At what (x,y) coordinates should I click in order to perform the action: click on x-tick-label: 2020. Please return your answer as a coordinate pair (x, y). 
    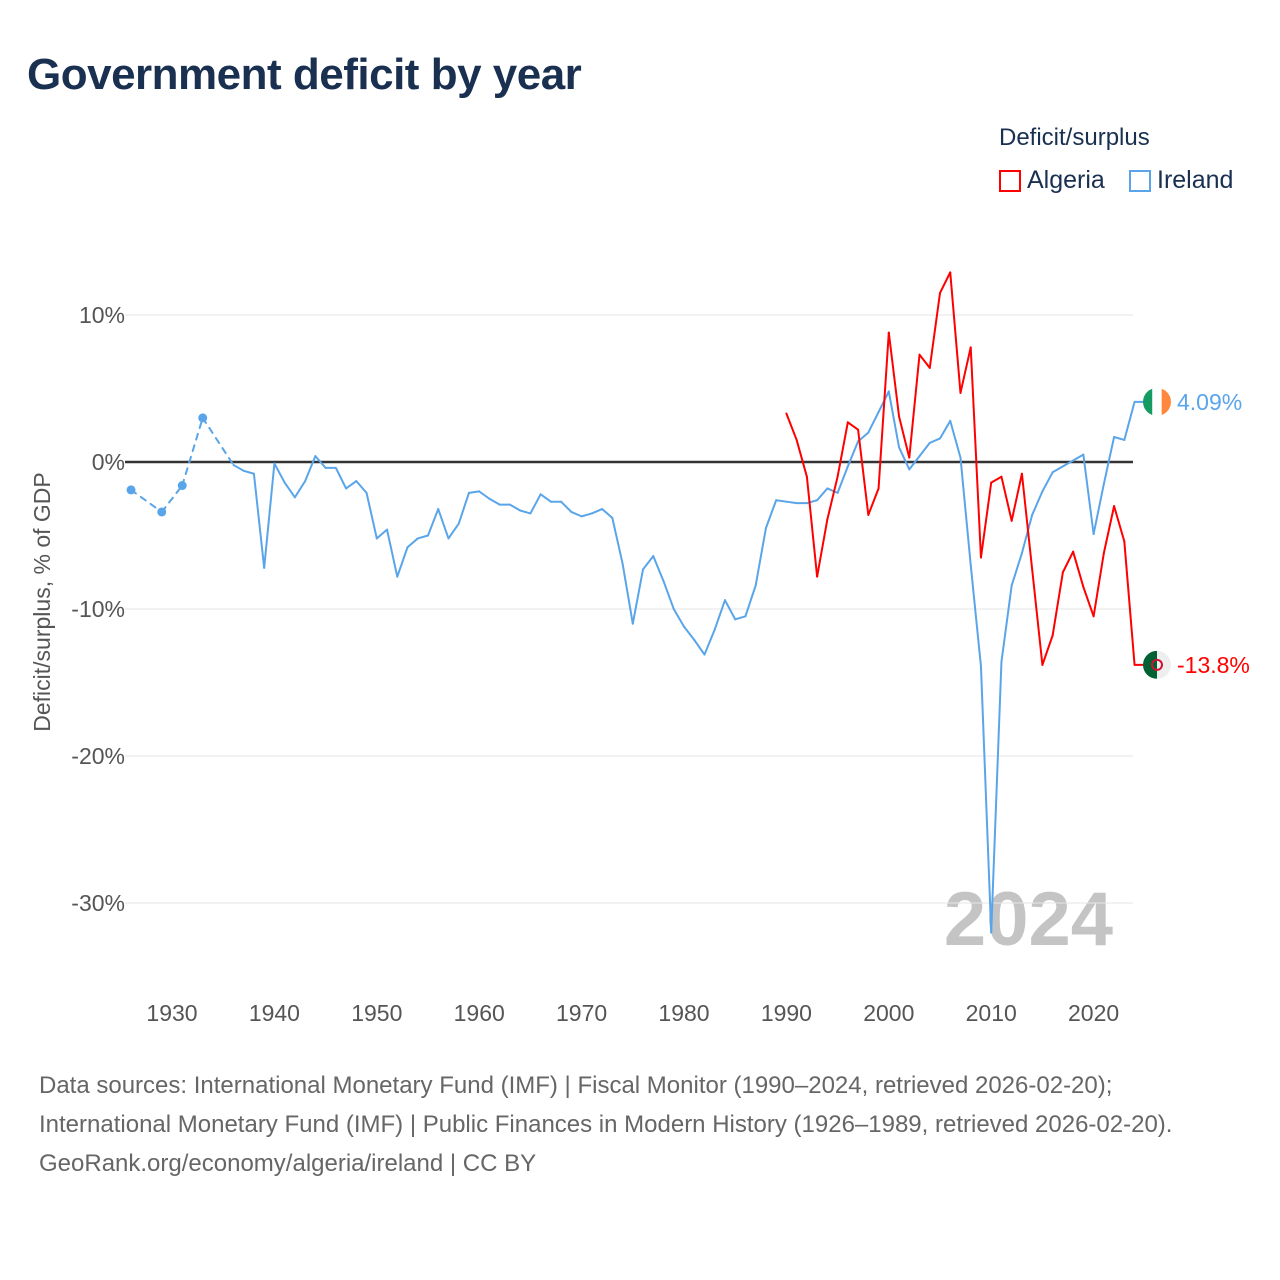
    Looking at the image, I should click on (1093, 1013).